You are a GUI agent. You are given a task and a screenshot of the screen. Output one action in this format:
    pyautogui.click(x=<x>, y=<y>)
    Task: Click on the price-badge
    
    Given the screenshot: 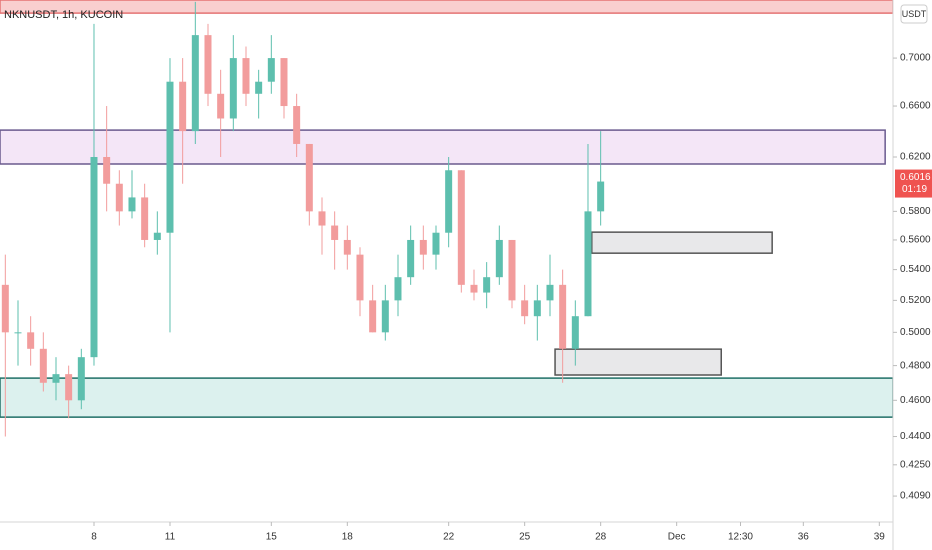 What is the action you would take?
    pyautogui.click(x=913, y=183)
    